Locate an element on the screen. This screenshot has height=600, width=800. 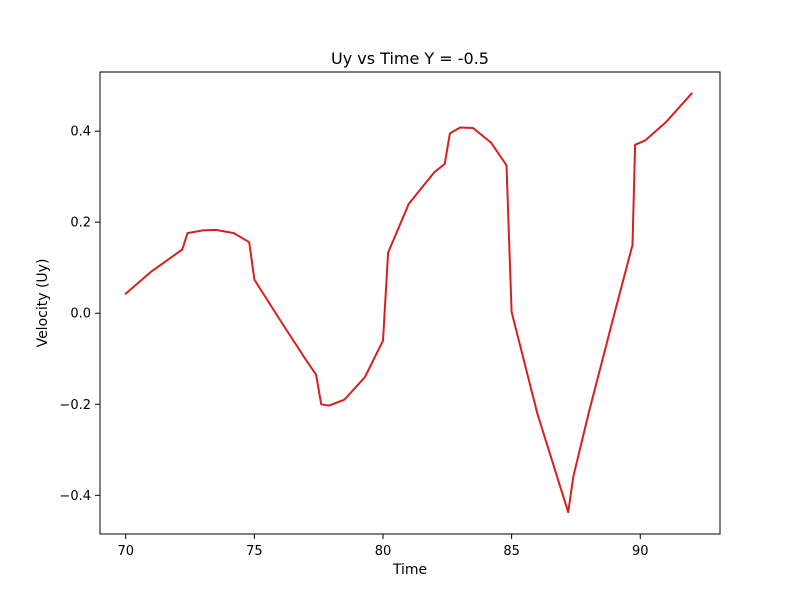
x-axis-title: Time is located at coordinates (409, 570).